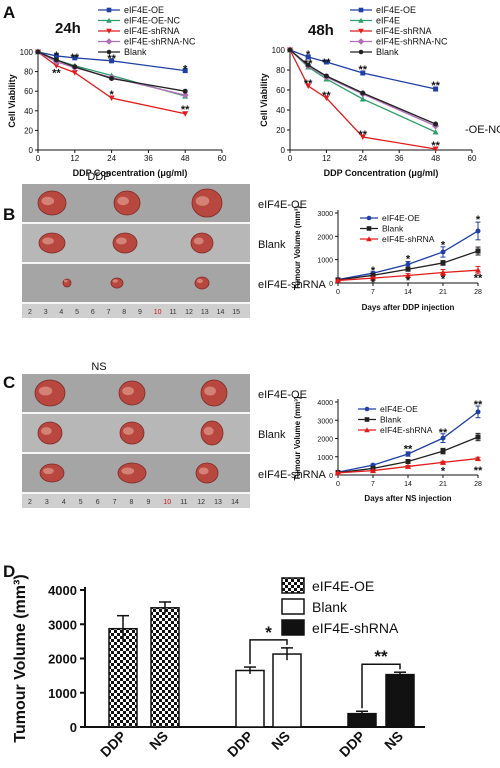 This screenshot has height=768, width=500. Describe the element at coordinates (352, 744) in the screenshot. I see `x-tick-label: DDP` at that location.